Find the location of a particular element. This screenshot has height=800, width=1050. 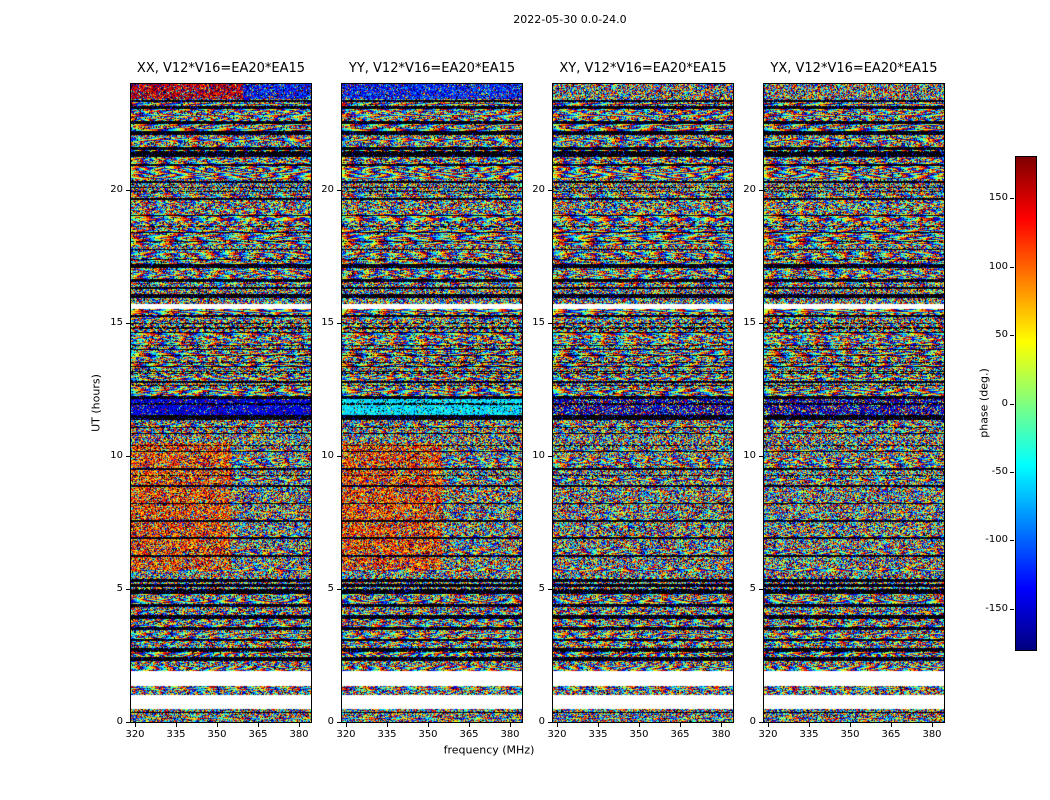

x-tick-label-YY-365: 365 is located at coordinates (469, 734).